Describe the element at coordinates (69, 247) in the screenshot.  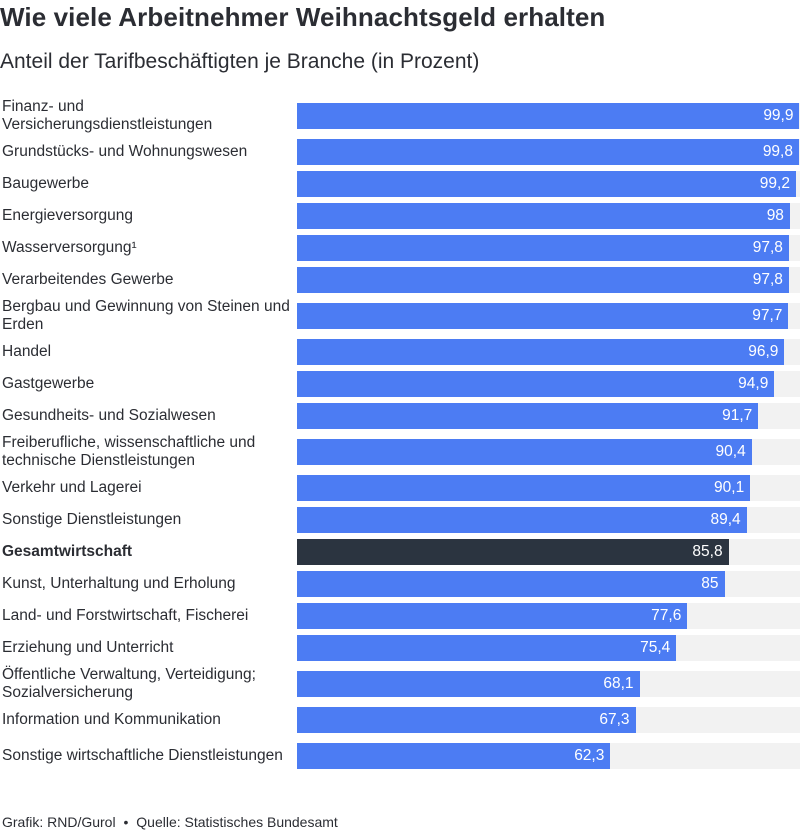
I see `category-label: Wasserversorgung¹` at that location.